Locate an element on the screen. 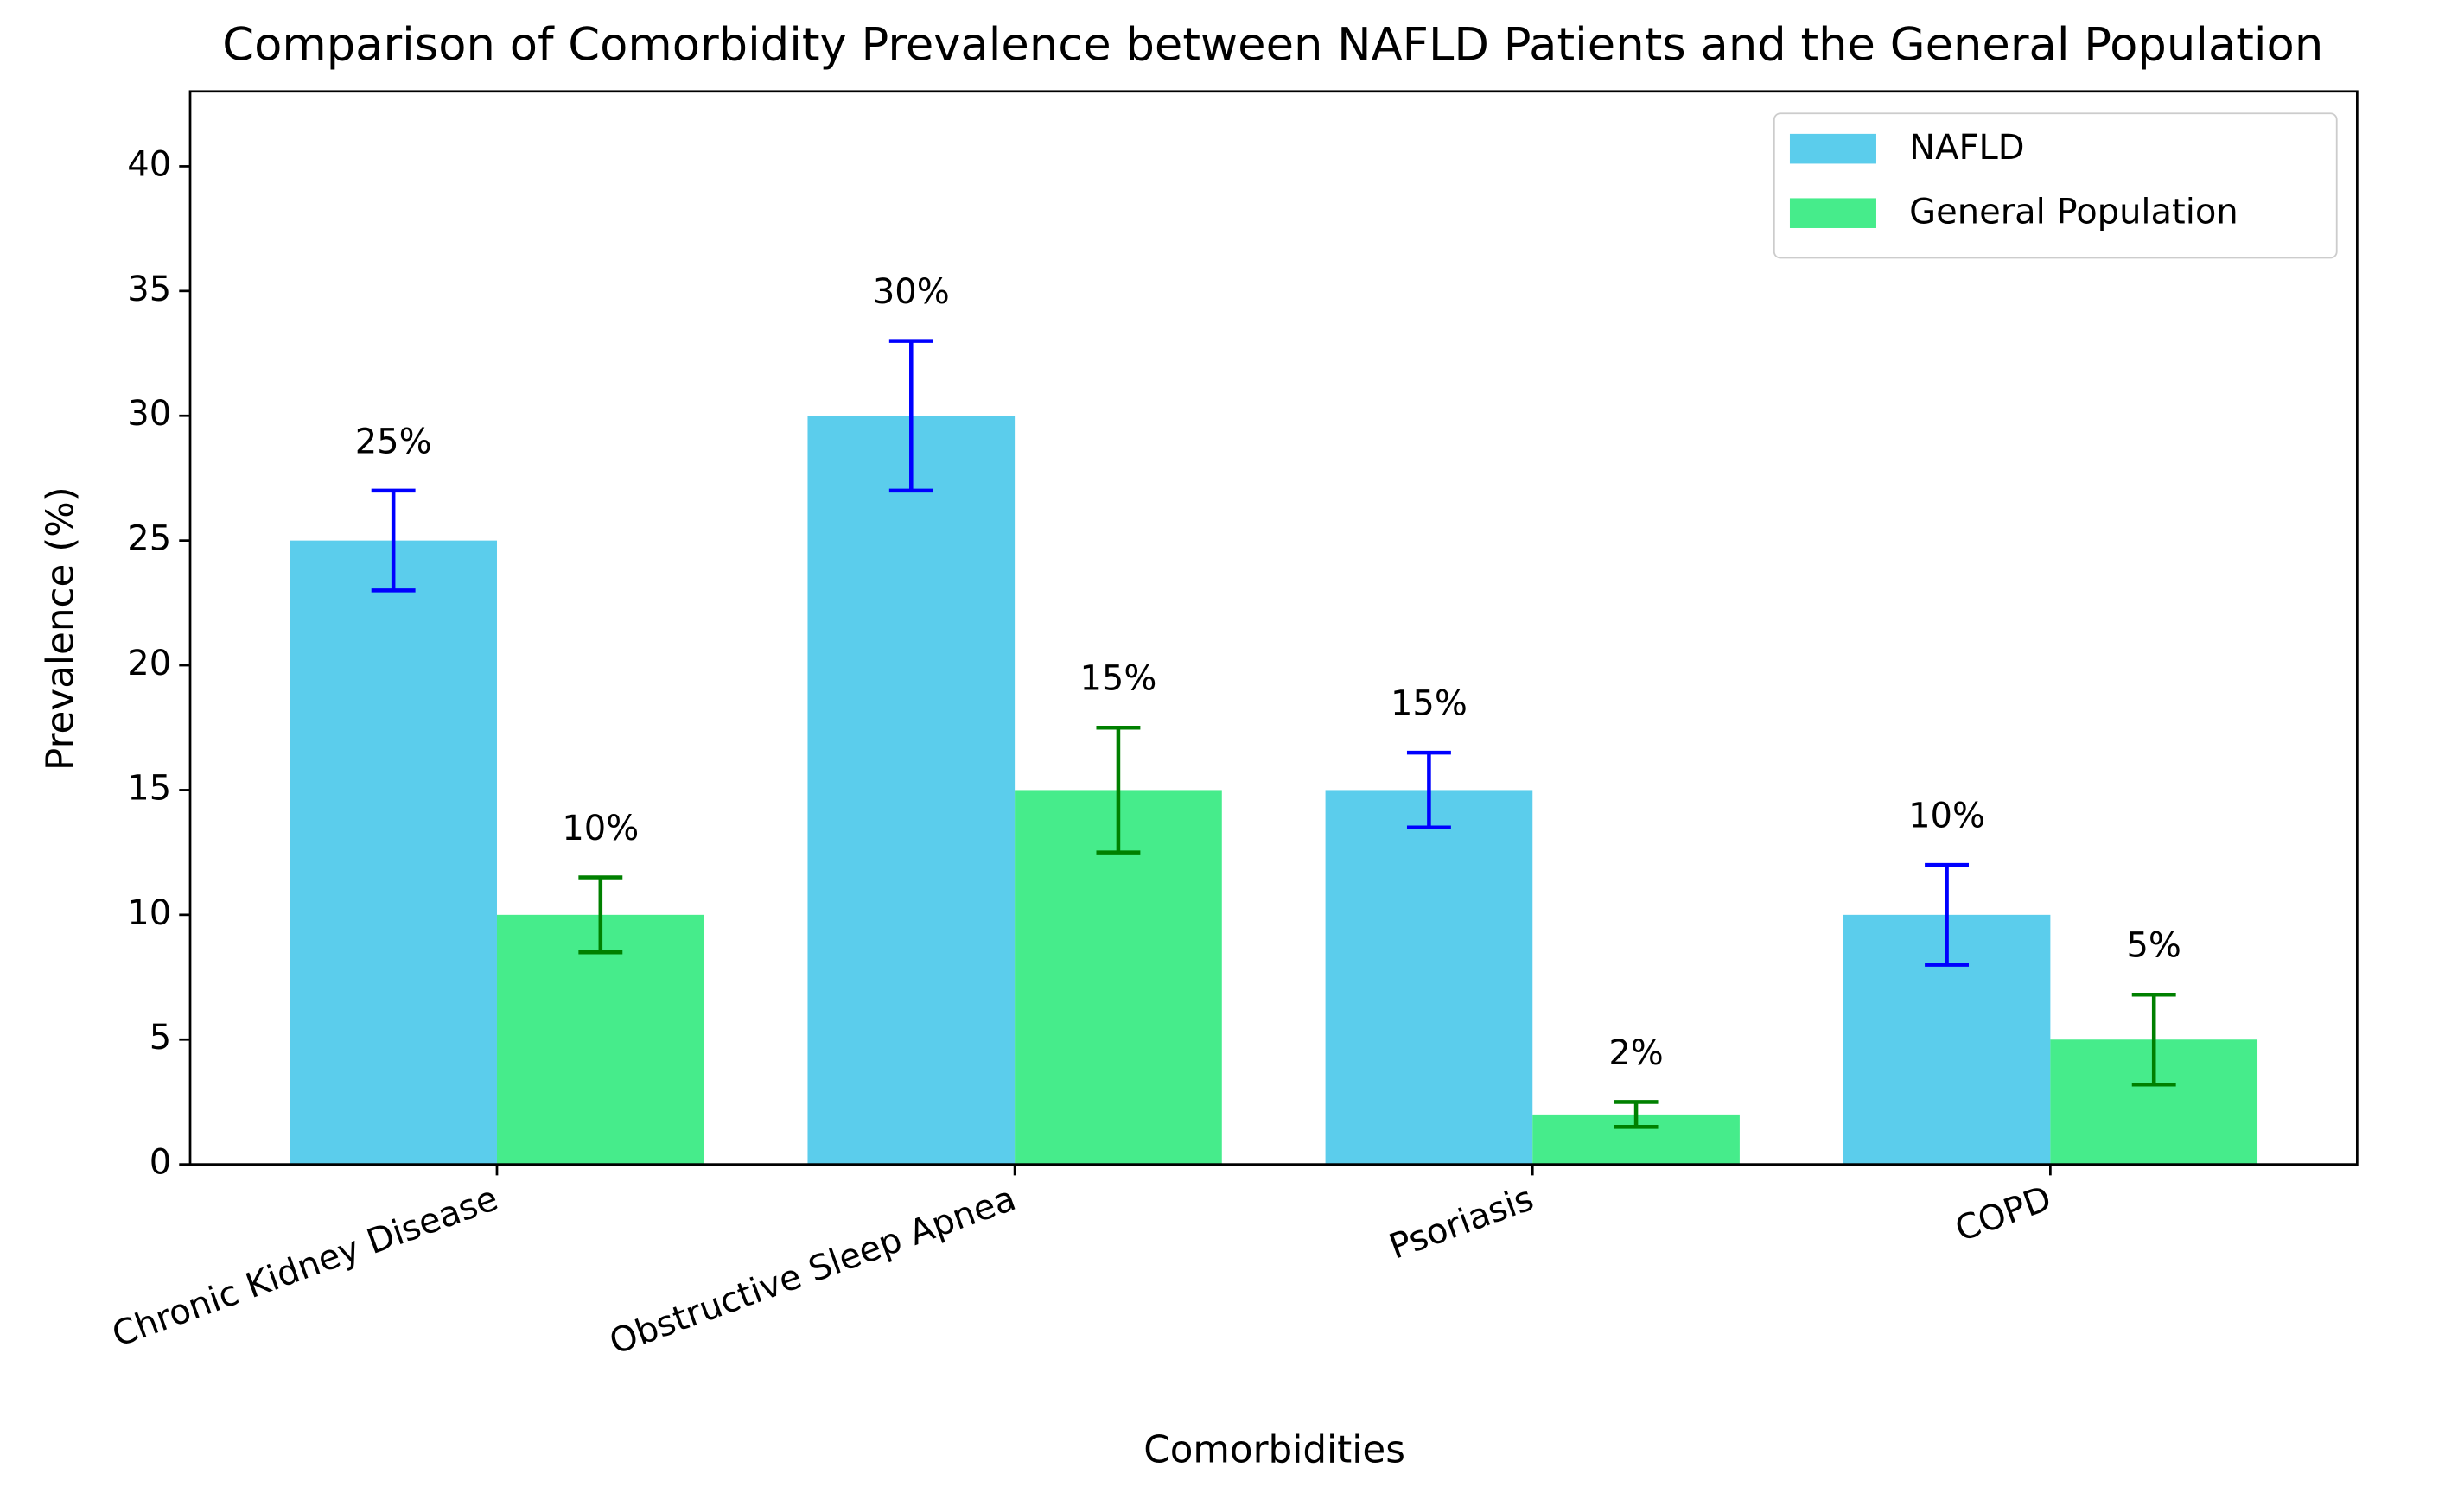  y-tick-label: 20 is located at coordinates (149, 664).